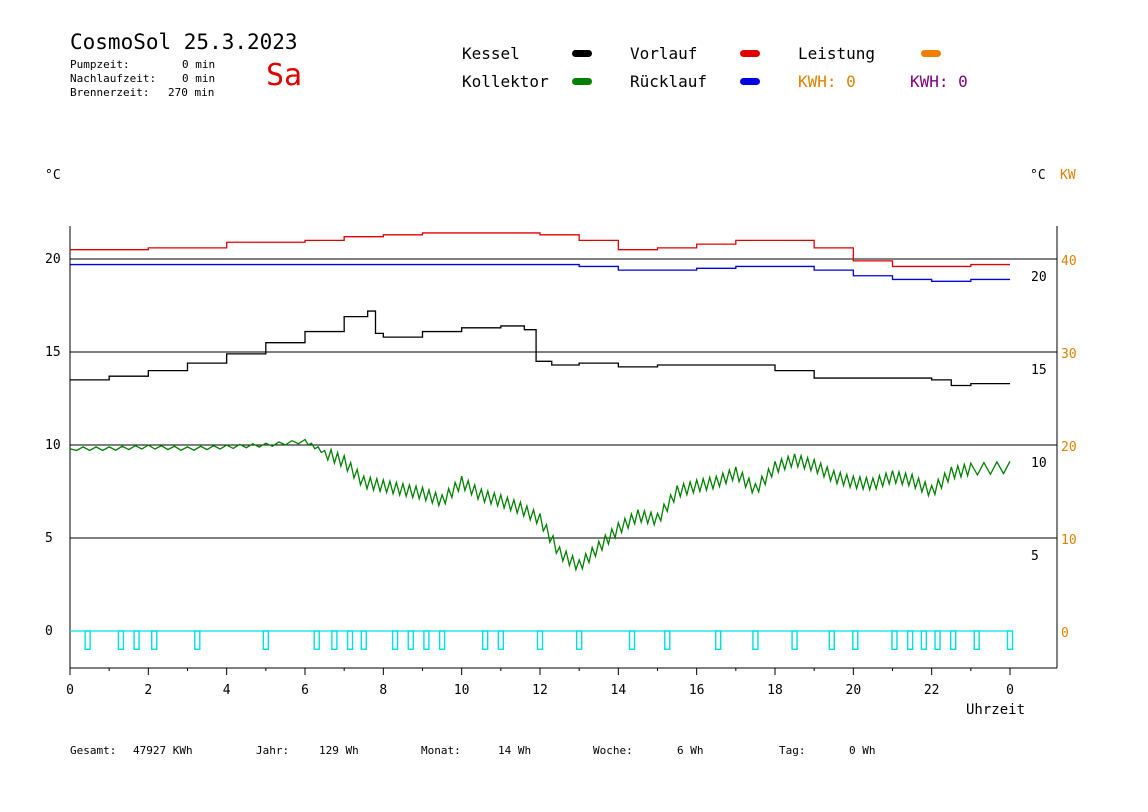  What do you see at coordinates (462, 690) in the screenshot?
I see `x-tick-label: 10` at bounding box center [462, 690].